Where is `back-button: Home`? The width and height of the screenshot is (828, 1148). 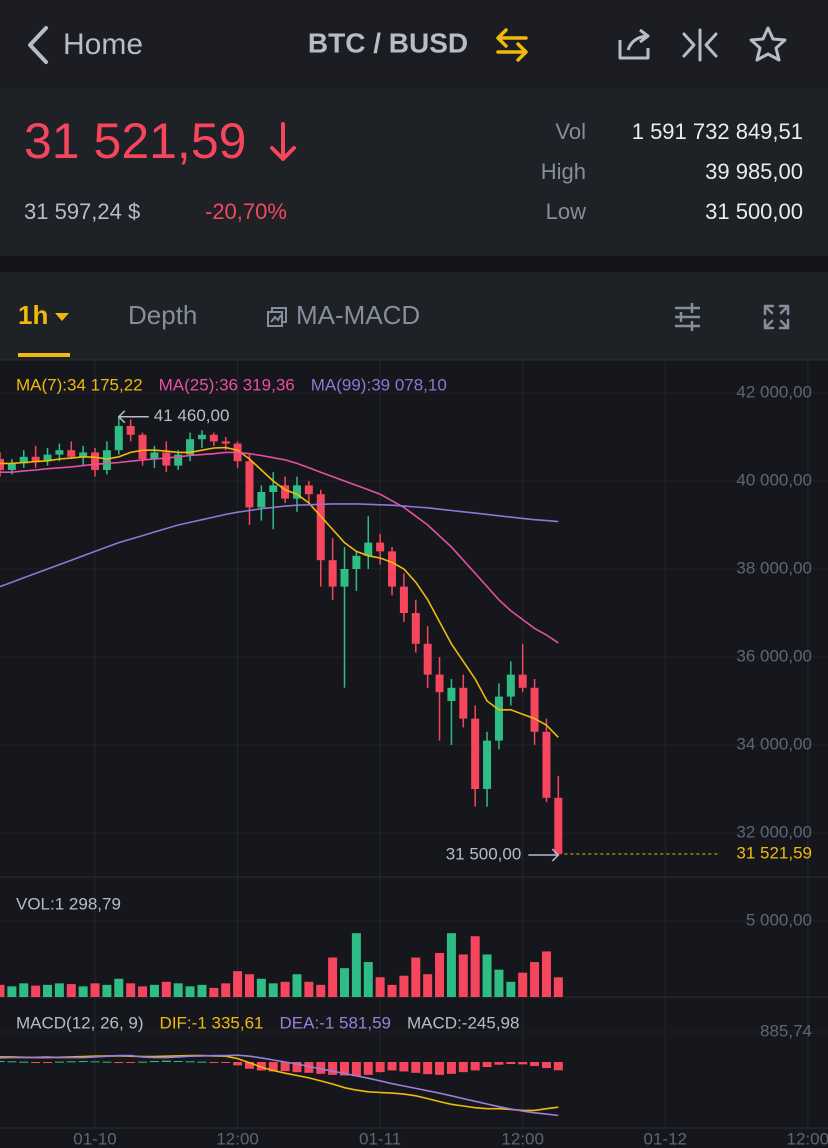
back-button: Home is located at coordinates (85, 45).